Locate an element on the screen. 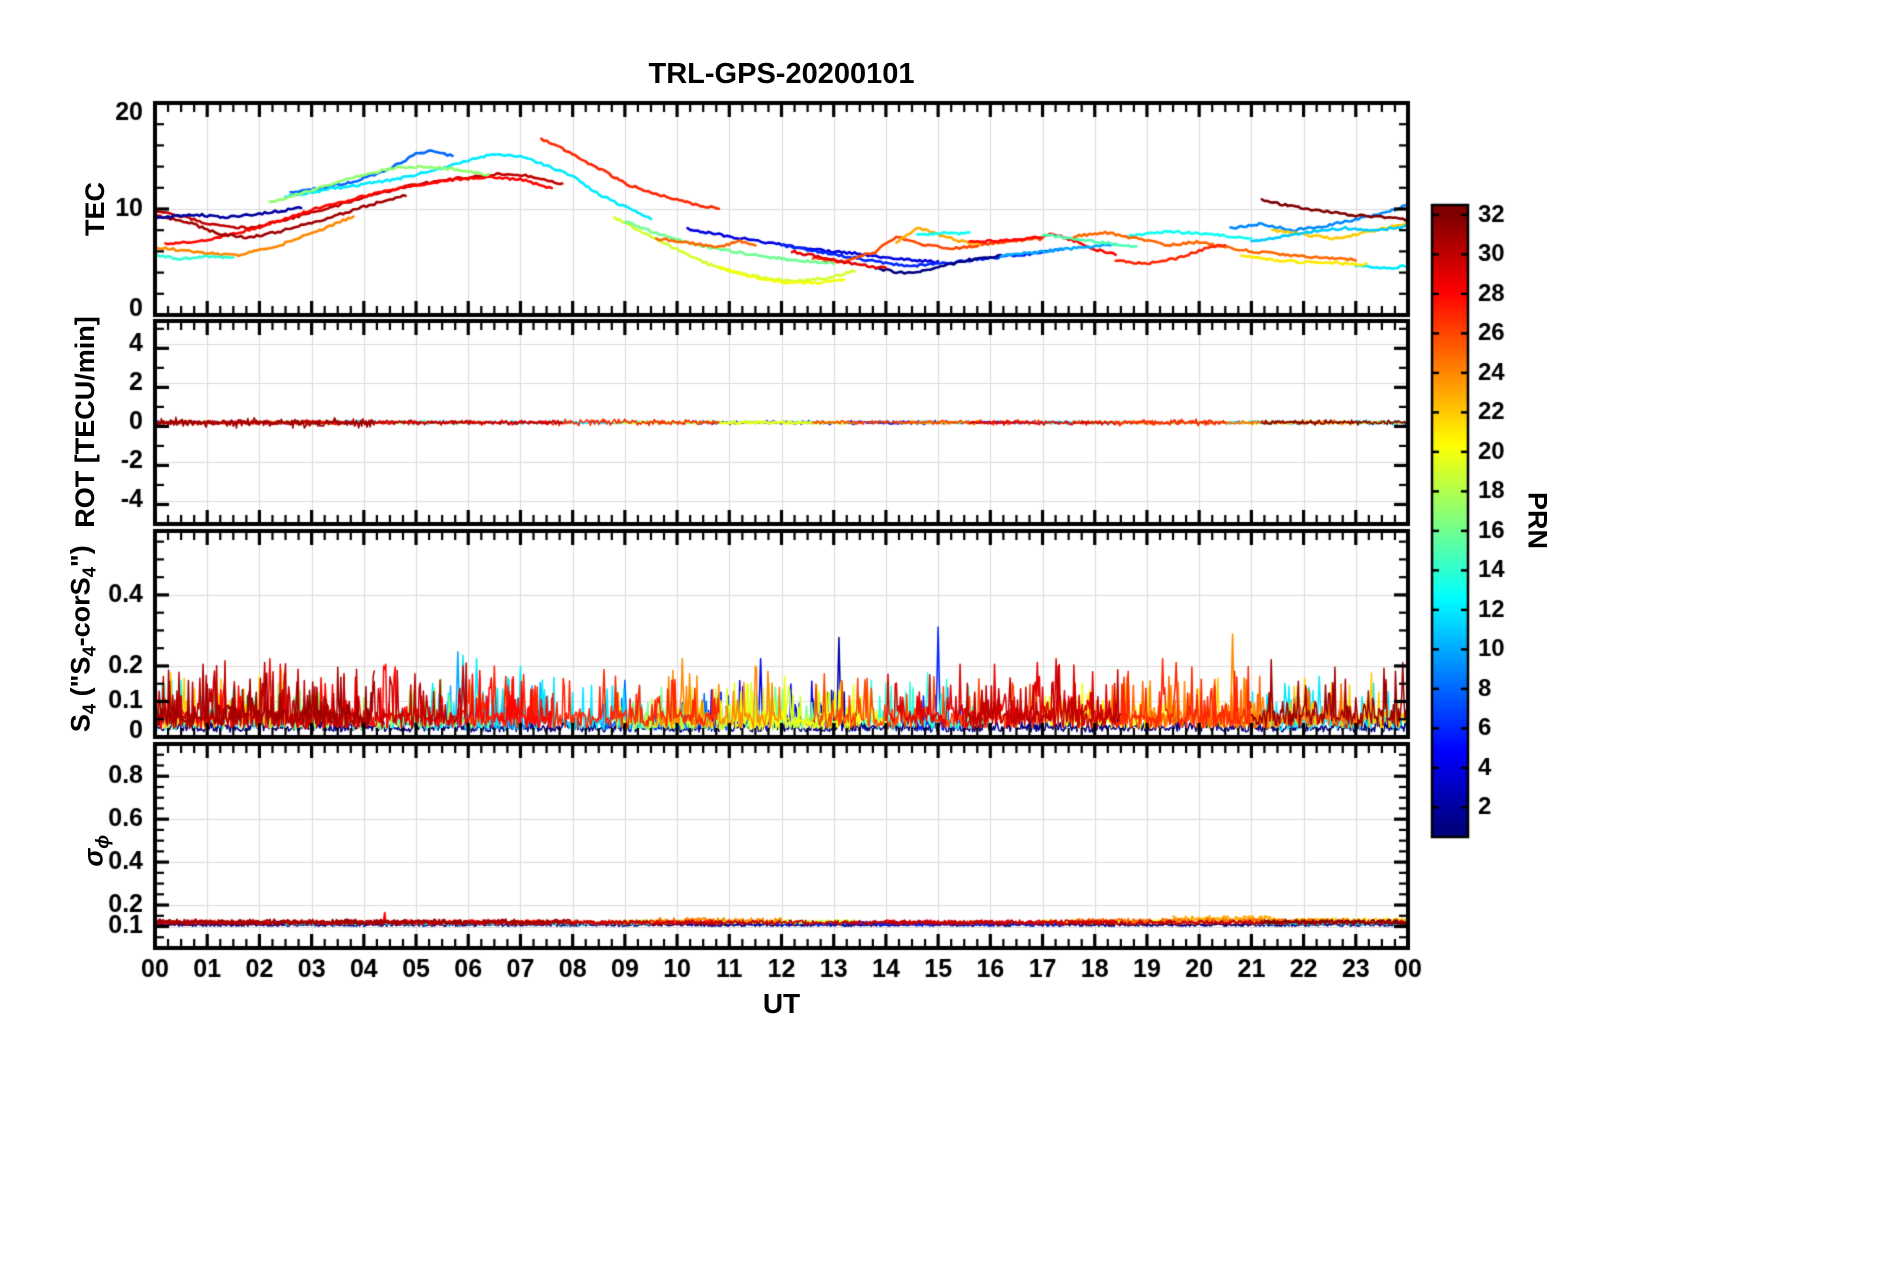  x-axis-label-ut: UT is located at coordinates (781, 1003).